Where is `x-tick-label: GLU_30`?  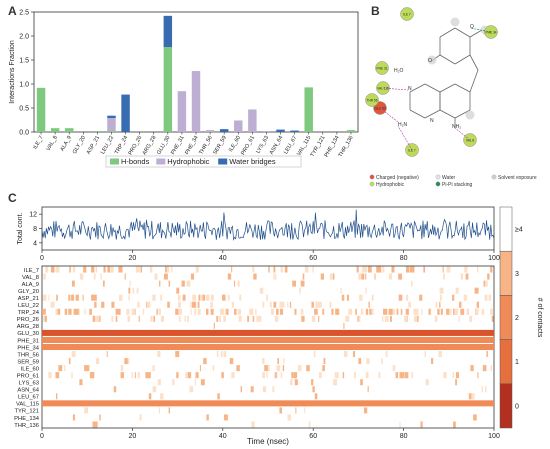
x-tick-label: GLU_30 is located at coordinates (163, 145).